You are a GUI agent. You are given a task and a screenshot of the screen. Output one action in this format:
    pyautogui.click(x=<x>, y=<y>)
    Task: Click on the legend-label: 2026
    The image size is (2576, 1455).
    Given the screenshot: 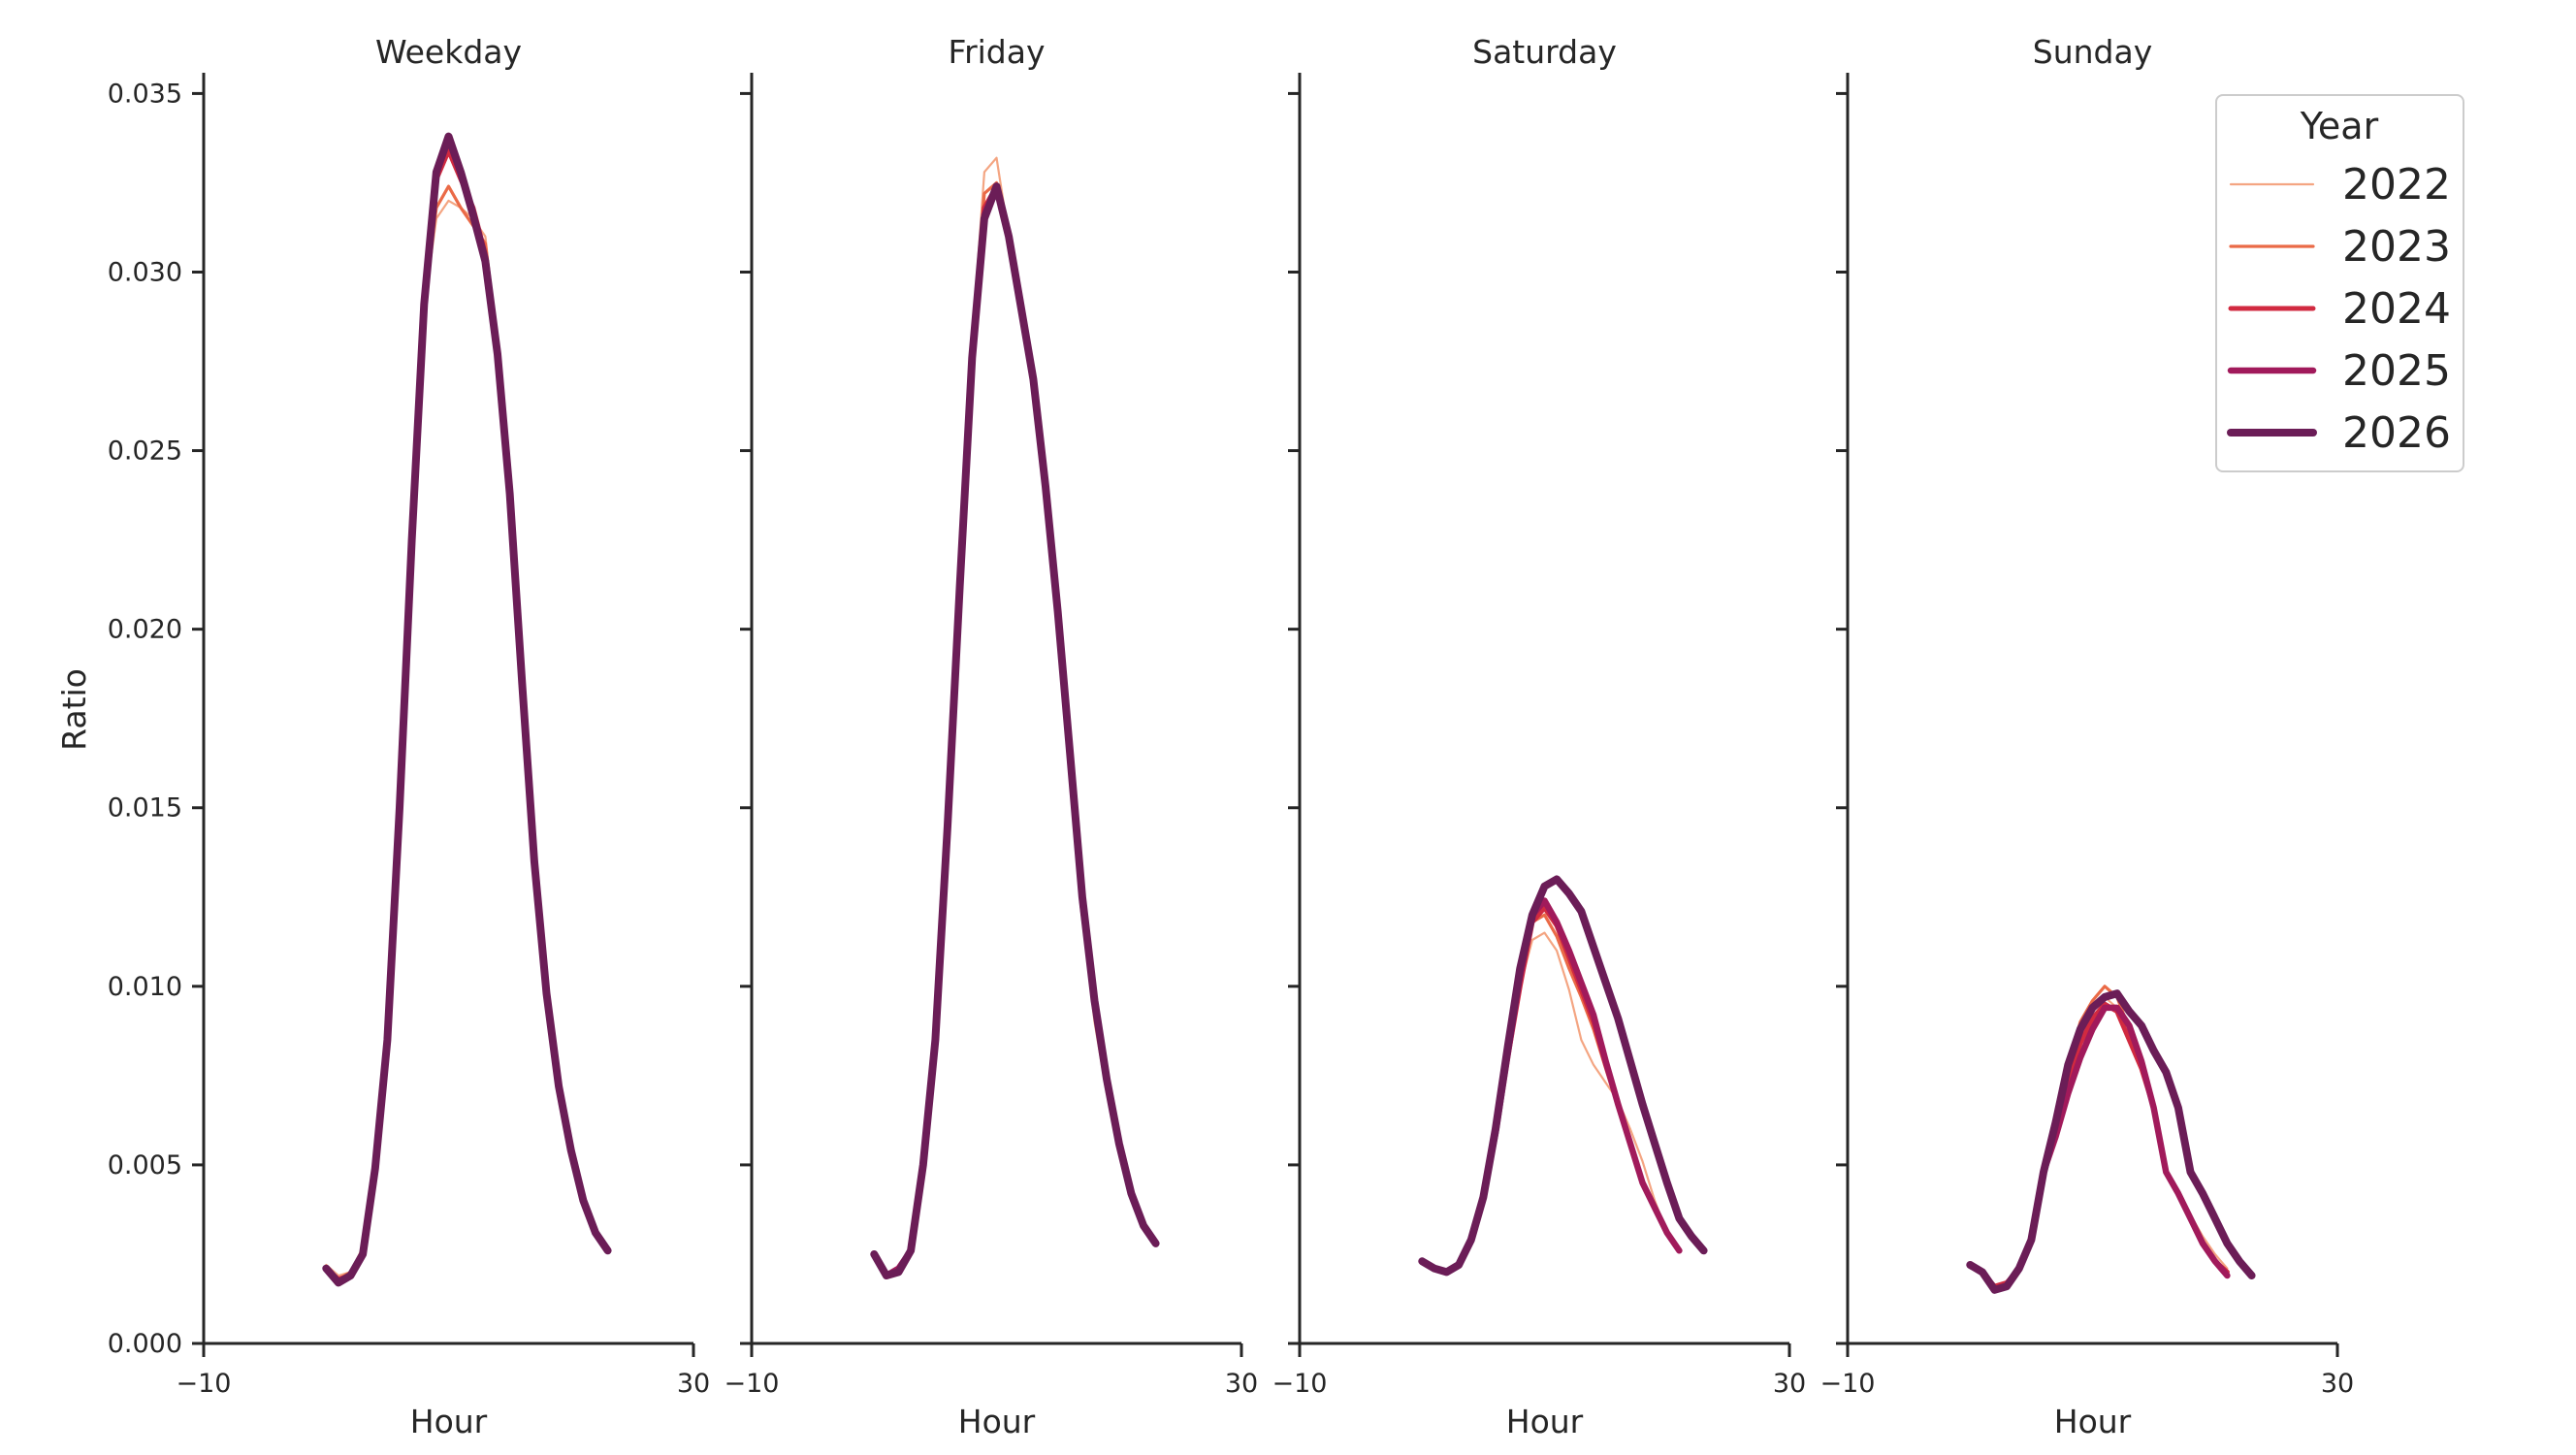 What is the action you would take?
    pyautogui.click(x=2396, y=433)
    